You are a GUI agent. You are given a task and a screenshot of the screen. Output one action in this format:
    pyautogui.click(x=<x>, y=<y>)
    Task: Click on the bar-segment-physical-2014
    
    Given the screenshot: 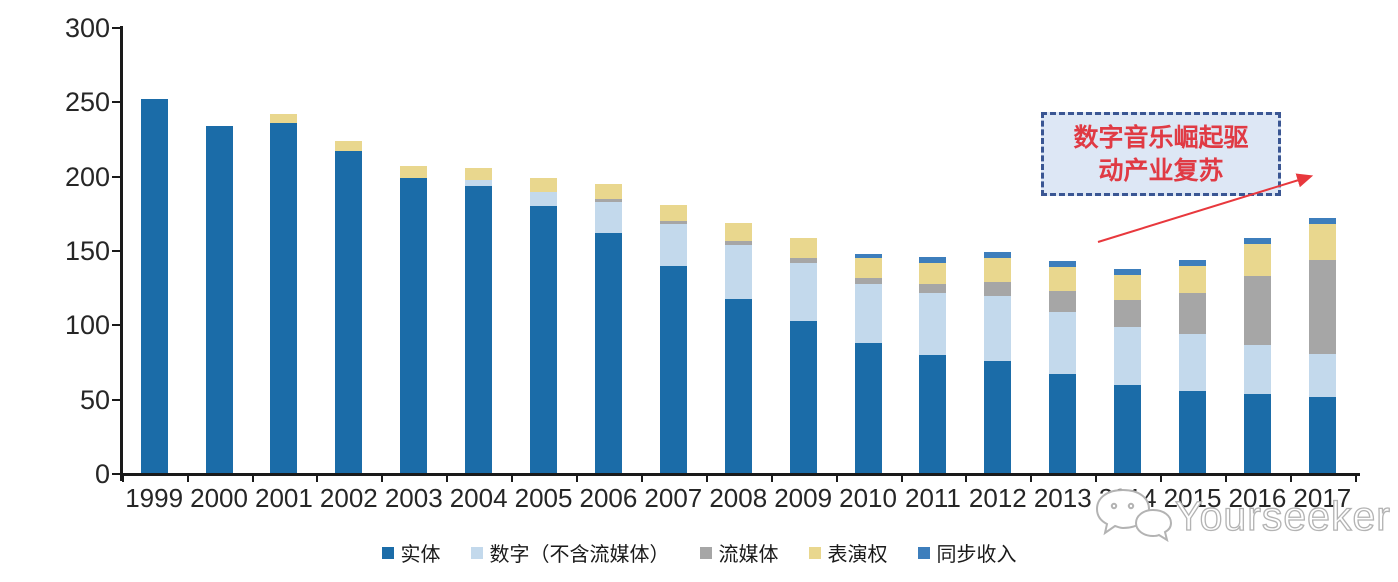 What is the action you would take?
    pyautogui.click(x=1128, y=429)
    